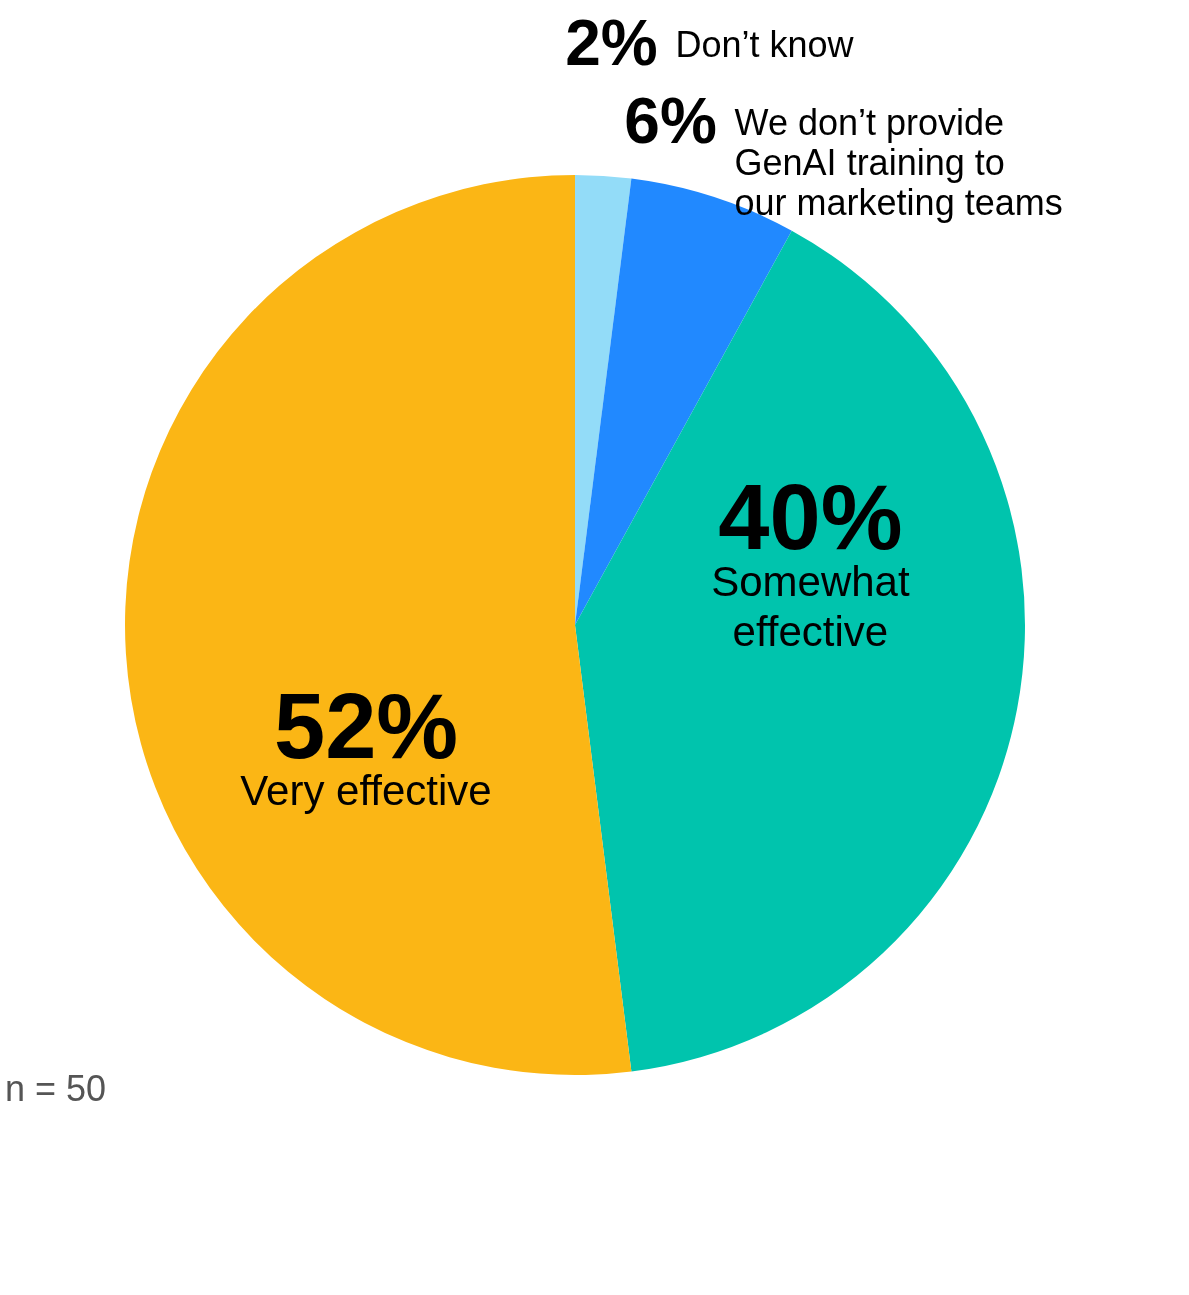 This screenshot has width=1189, height=1295. Describe the element at coordinates (765, 45) in the screenshot. I see `slice-label: Don’t know` at that location.